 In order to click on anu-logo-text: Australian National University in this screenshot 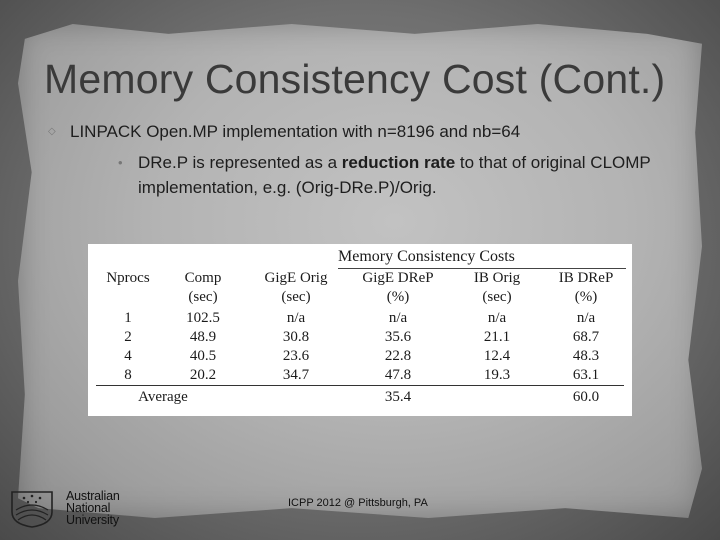, I will do `click(93, 508)`.